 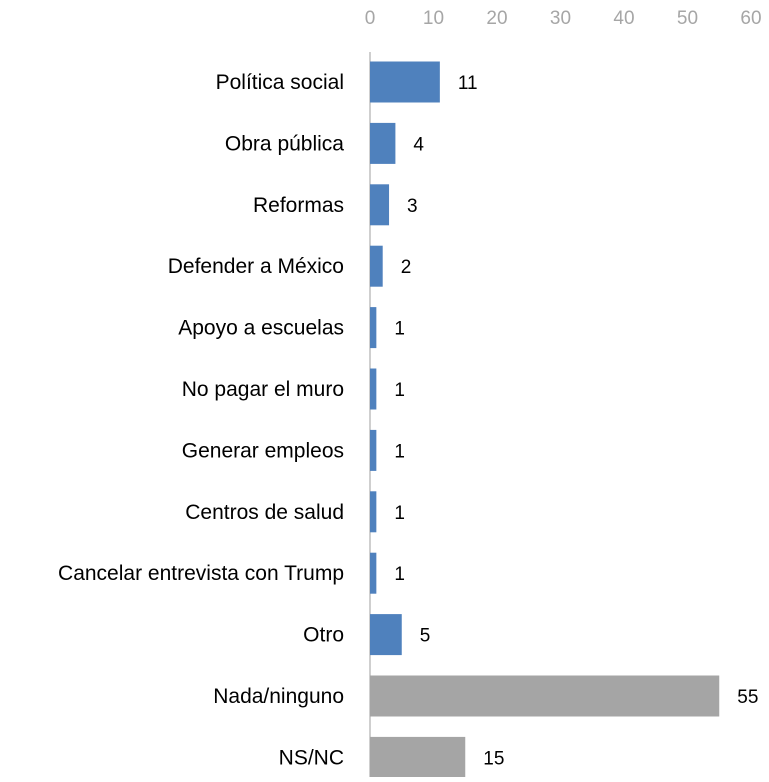 I want to click on category-label: Otro, so click(x=323, y=635).